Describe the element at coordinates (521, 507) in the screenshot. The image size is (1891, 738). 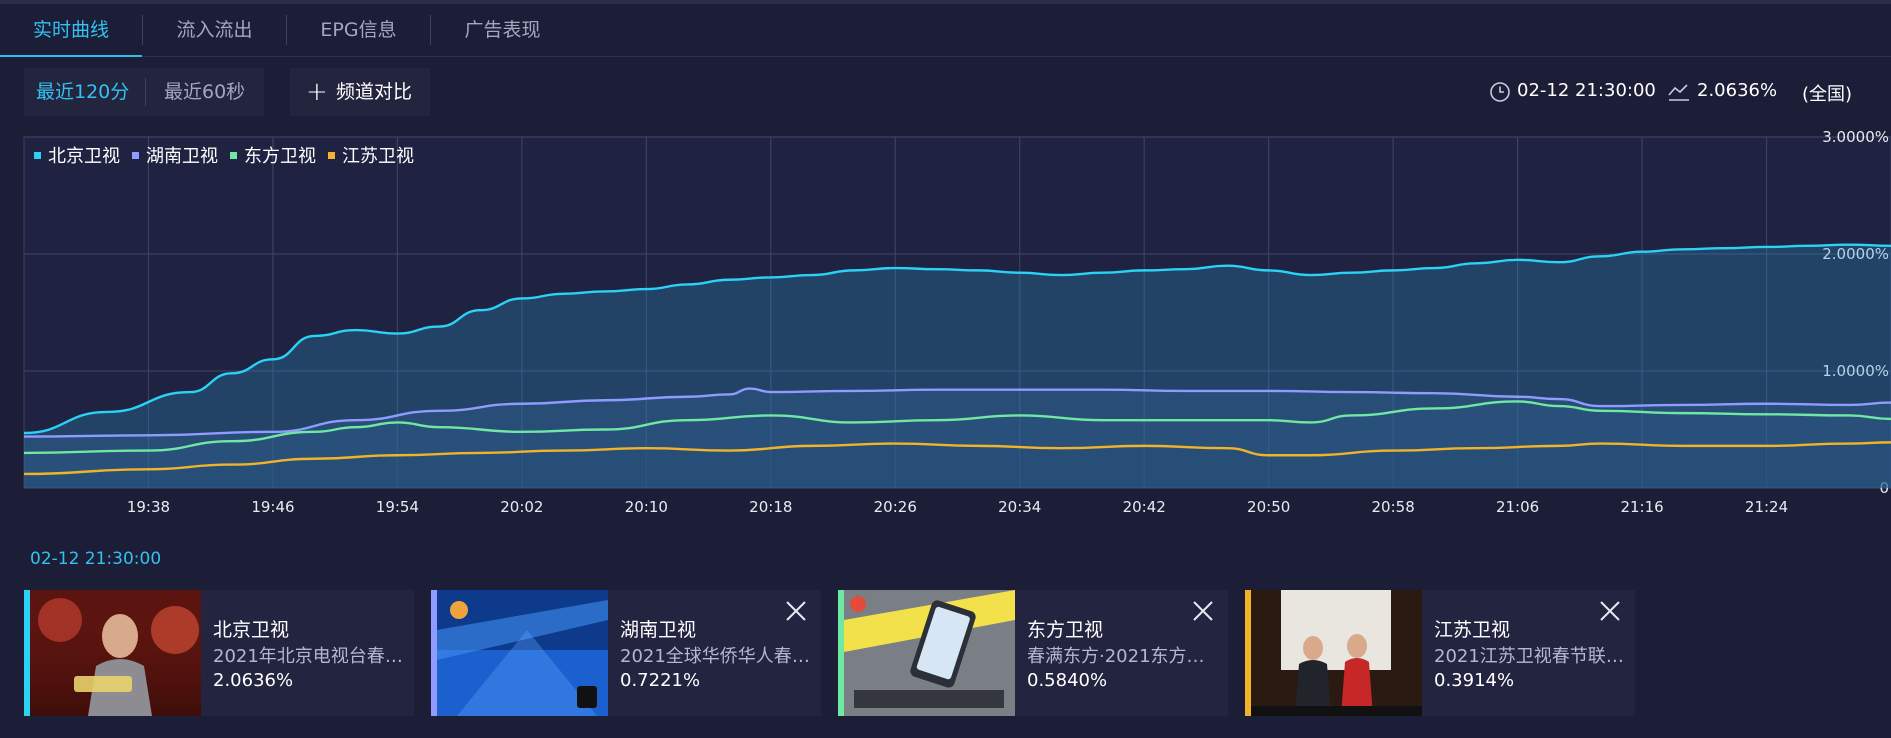
I see `x-tick-label: 20:02` at that location.